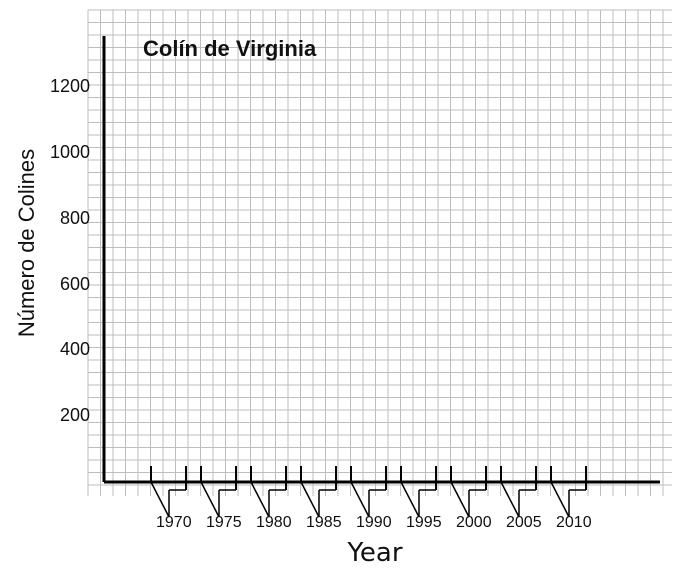 Image resolution: width=681 pixels, height=571 pixels. Describe the element at coordinates (230, 48) in the screenshot. I see `chart-title: Colín de Virginia` at that location.